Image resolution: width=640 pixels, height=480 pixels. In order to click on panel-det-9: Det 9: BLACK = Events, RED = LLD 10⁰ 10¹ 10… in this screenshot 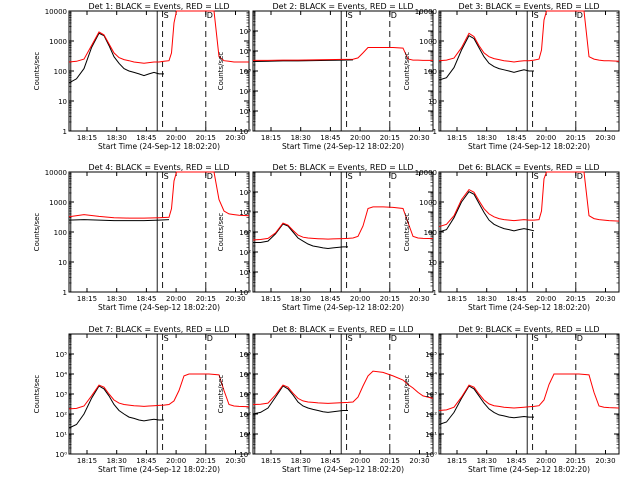, I will do `click(511, 399)`.